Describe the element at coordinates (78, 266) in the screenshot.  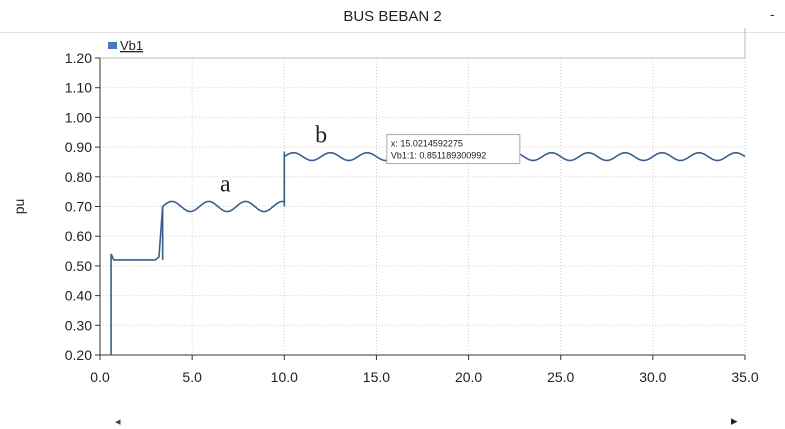
I see `y-tick-label: 0.50` at that location.